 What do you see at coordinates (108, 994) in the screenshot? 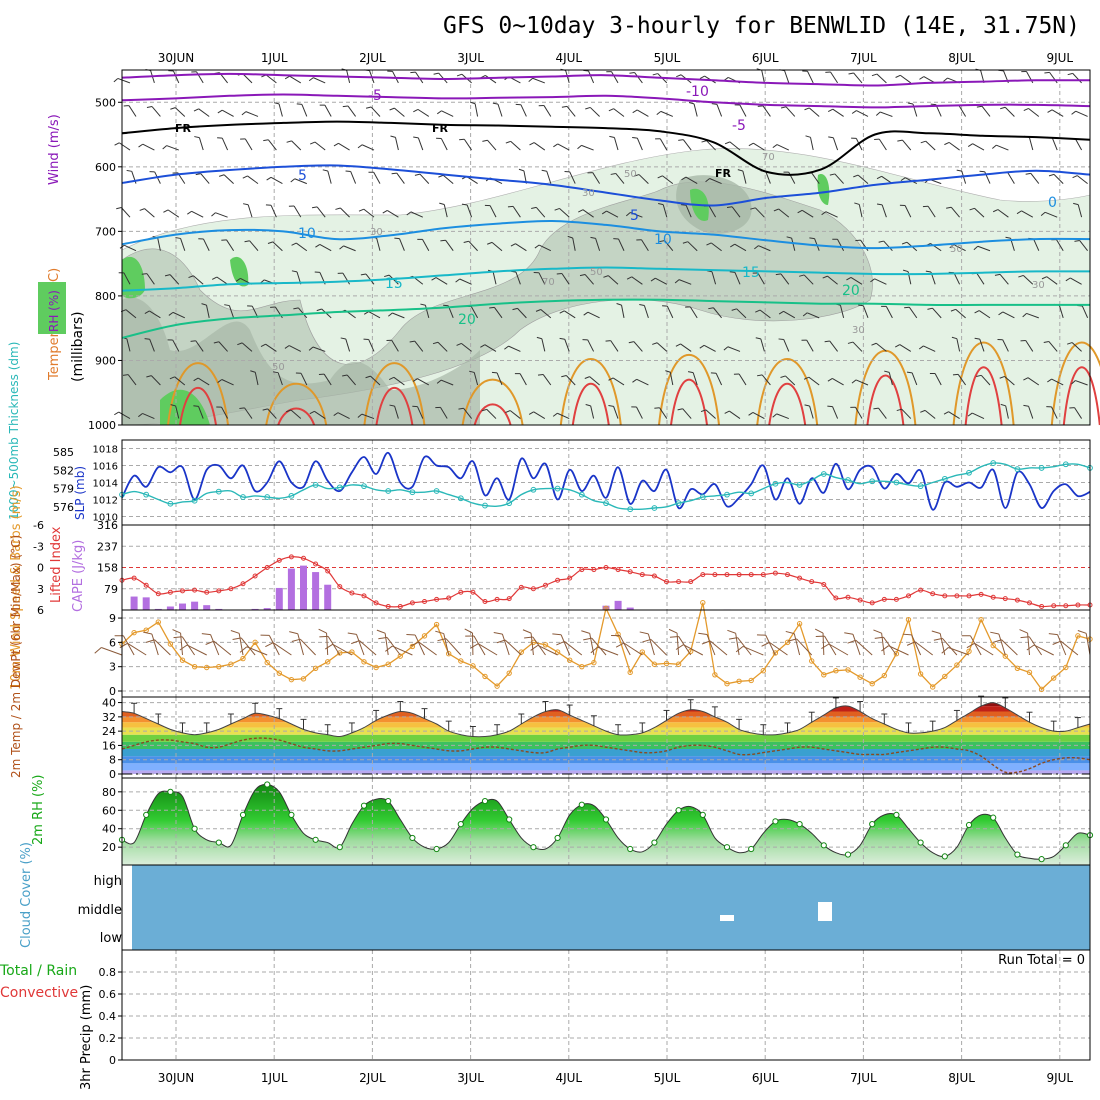
I see `y-tick-label: 0.6` at bounding box center [108, 994].